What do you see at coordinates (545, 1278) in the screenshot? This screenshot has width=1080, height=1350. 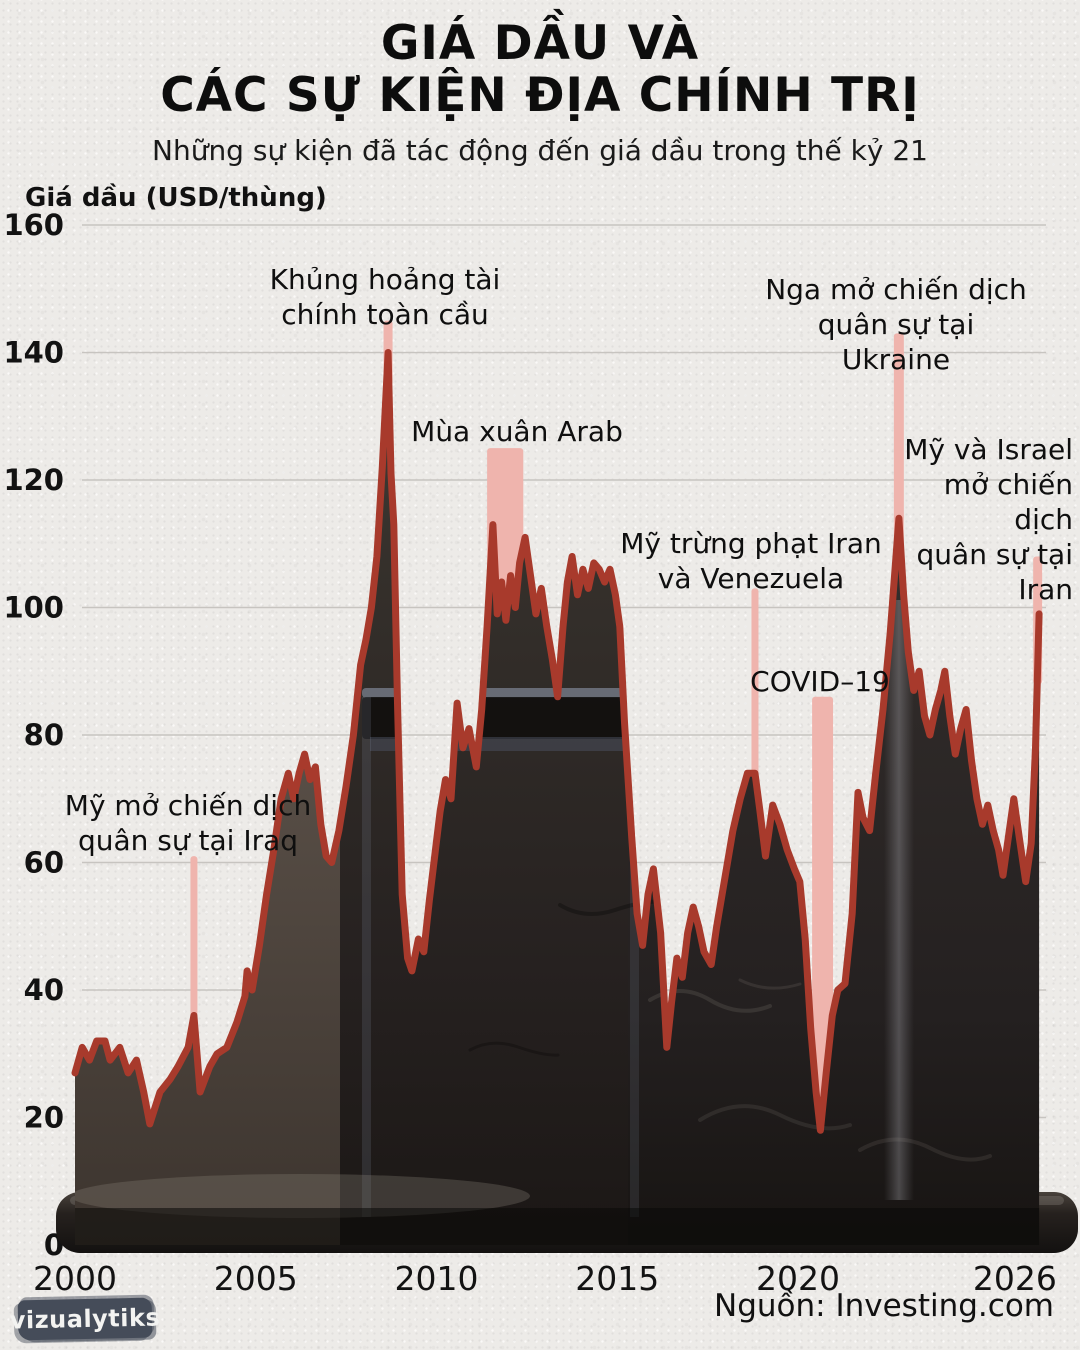 I see `x-axis-tick-labels: 2000 2005 2010 2015 2020 2026` at bounding box center [545, 1278].